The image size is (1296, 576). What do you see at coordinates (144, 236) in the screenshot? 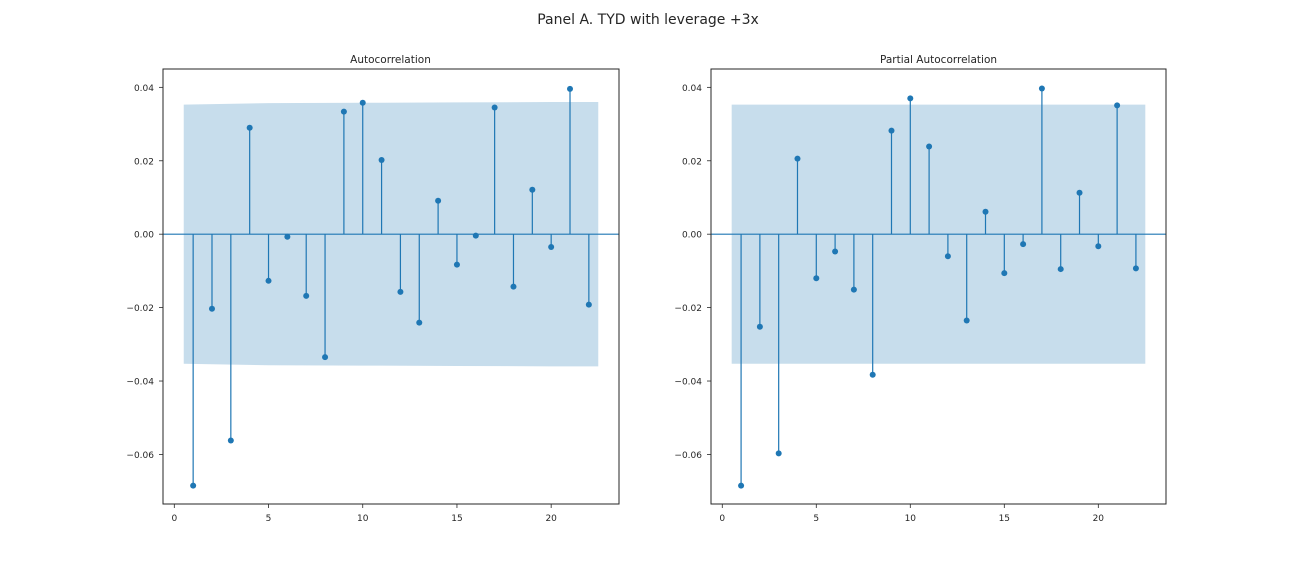
I see `acf-ytick-label-3: 0.00` at bounding box center [144, 236].